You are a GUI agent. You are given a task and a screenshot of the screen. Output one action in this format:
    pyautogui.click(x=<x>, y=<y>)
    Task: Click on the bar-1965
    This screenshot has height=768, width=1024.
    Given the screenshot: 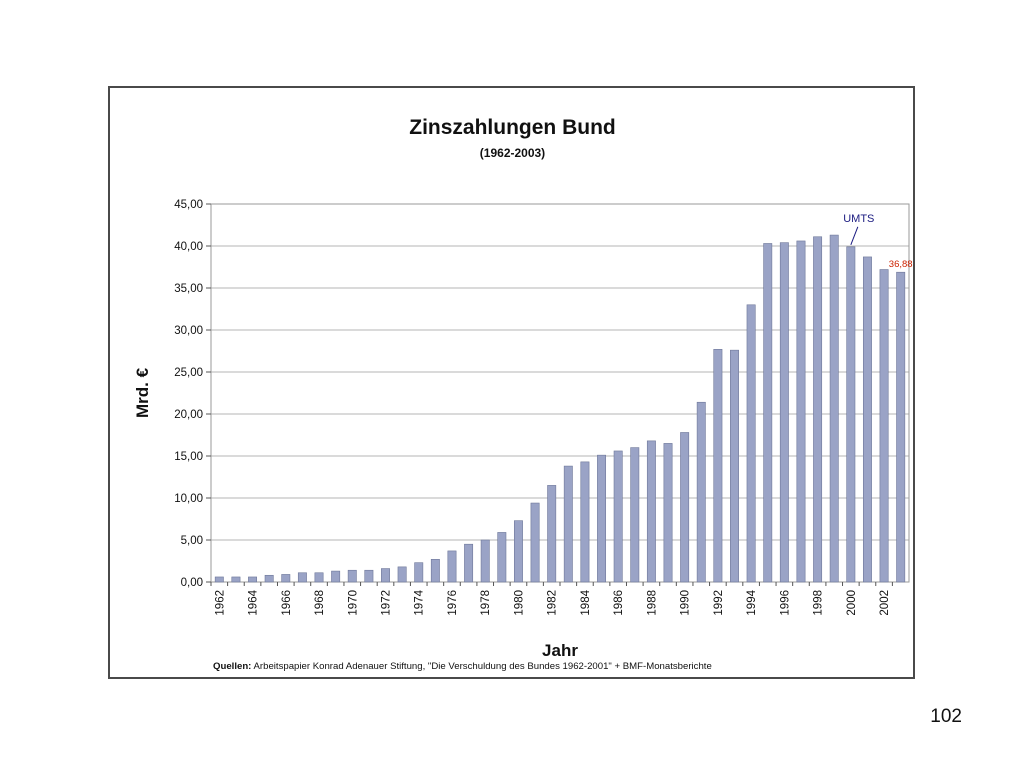 What is the action you would take?
    pyautogui.click(x=269, y=578)
    